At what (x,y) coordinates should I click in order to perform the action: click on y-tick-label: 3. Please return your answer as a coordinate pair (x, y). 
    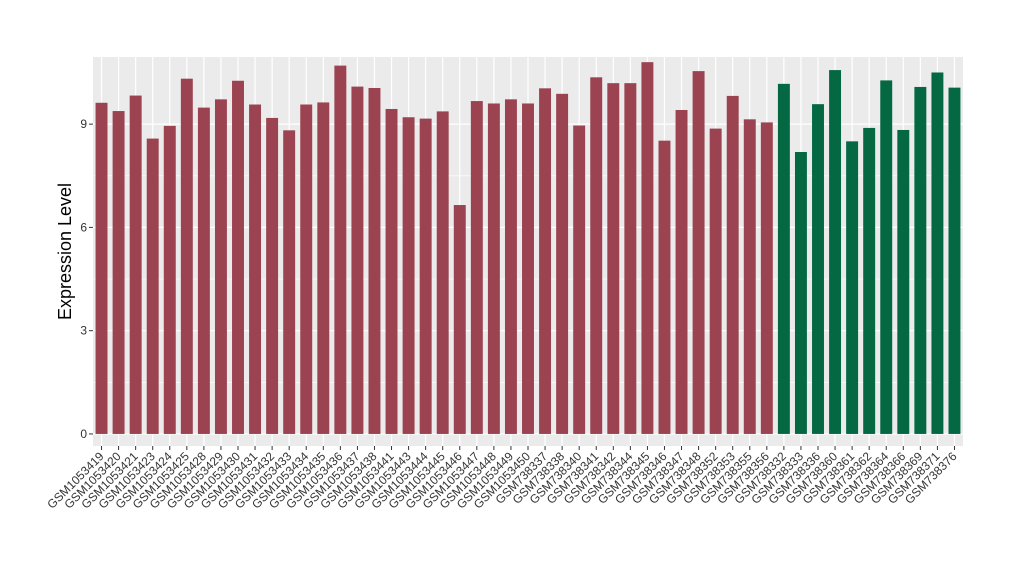
    Looking at the image, I should click on (83, 331).